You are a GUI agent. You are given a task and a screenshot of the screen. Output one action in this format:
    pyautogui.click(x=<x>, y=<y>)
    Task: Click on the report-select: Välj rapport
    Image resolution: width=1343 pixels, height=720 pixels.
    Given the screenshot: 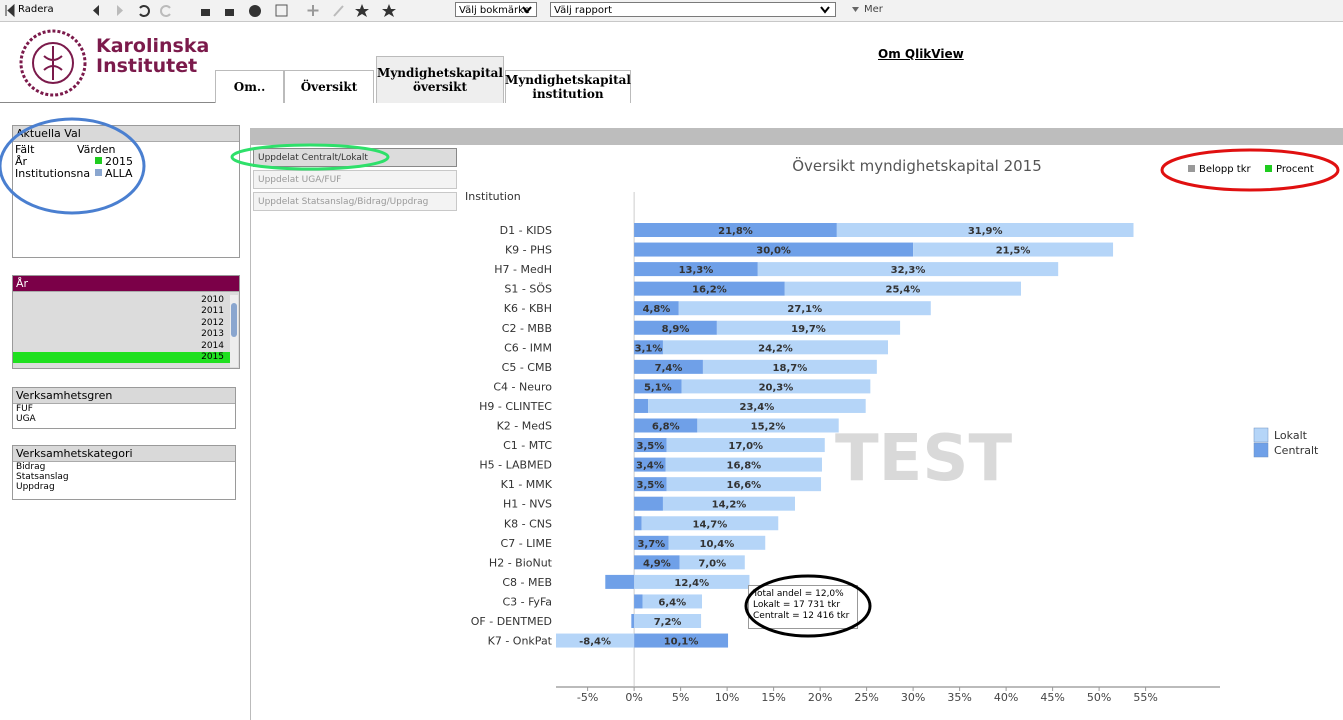 What is the action you would take?
    pyautogui.click(x=693, y=9)
    